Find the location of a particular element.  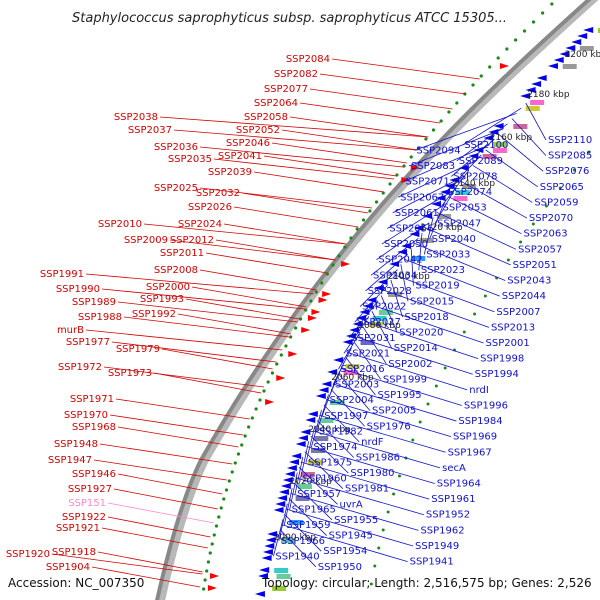

gene-label-right: uvrA is located at coordinates (350, 504).